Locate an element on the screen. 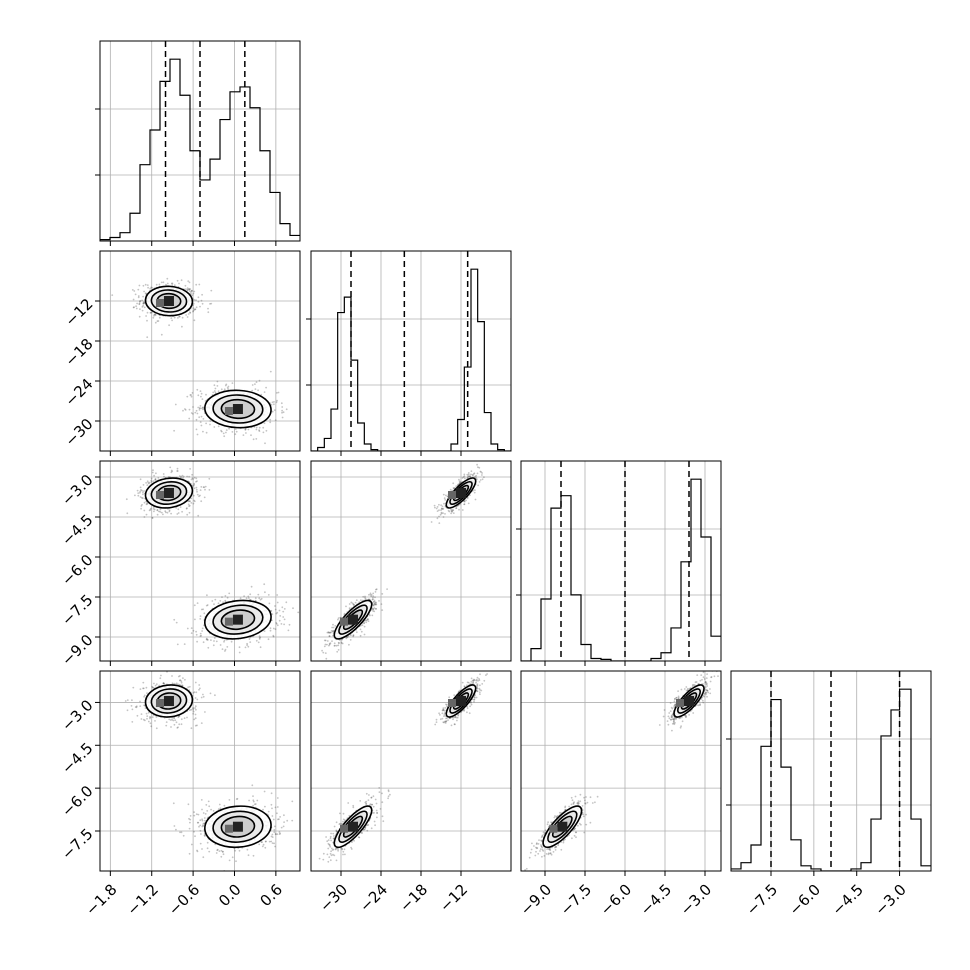 This screenshot has height=970, width=970. y-tick-label: −9.0 is located at coordinates (77, 650).